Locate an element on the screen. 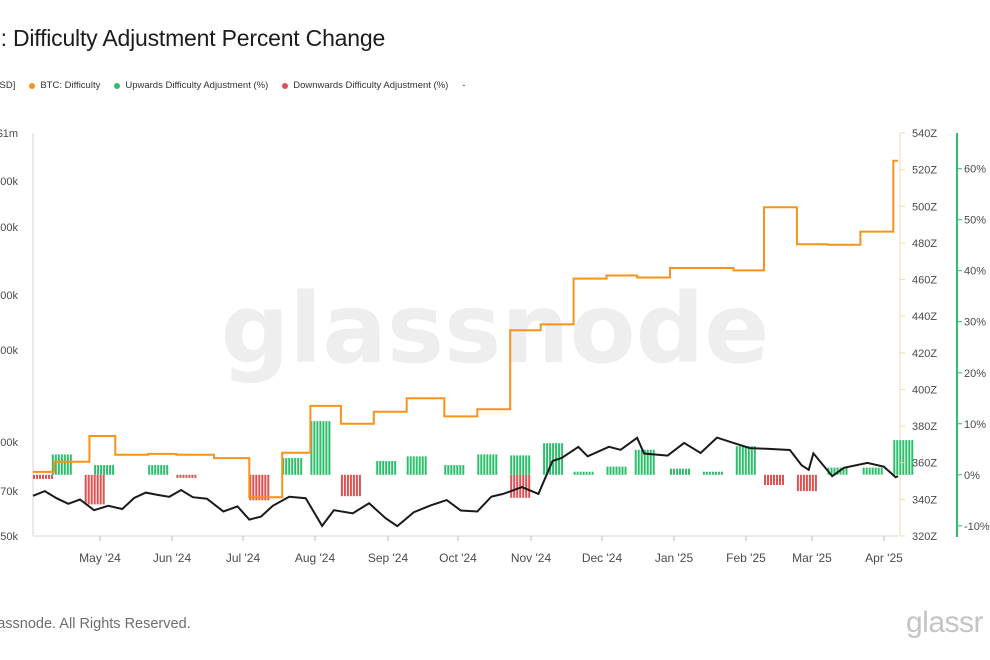  legend-item-upwards: Upwards Difficulty Adjustment (%) is located at coordinates (191, 85).